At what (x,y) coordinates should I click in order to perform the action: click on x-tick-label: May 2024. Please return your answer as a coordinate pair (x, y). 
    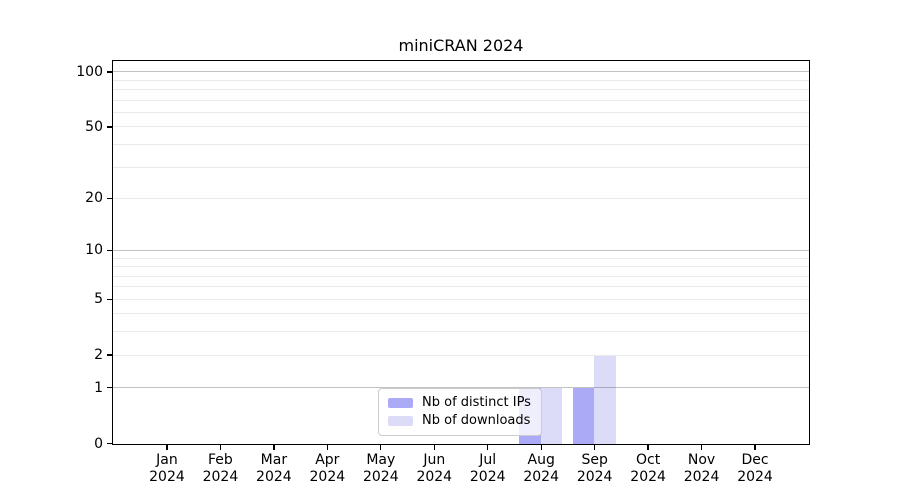
    Looking at the image, I should click on (380, 468).